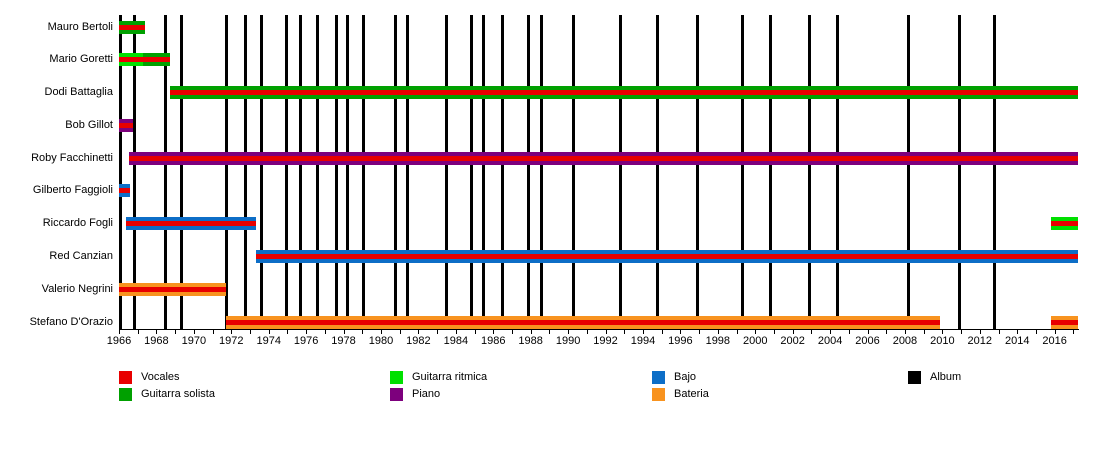 The height and width of the screenshot is (450, 1100). I want to click on x-axis-year-label: 1974, so click(268, 341).